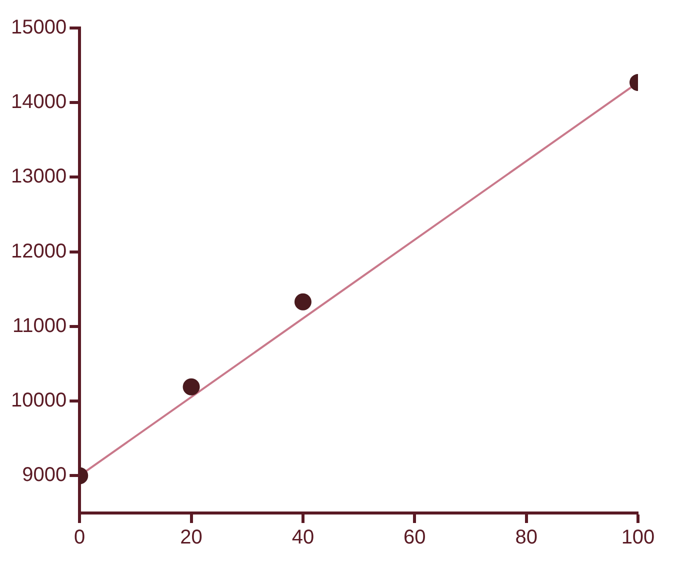  Describe the element at coordinates (526, 537) in the screenshot. I see `x-tick-label: 80` at that location.